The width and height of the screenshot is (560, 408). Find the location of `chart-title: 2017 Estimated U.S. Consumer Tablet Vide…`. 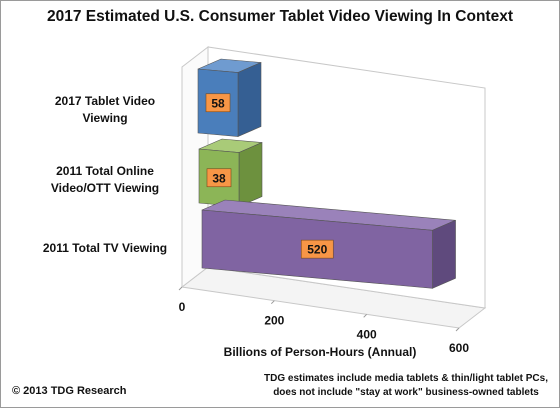

chart-title: 2017 Estimated U.S. Consumer Tablet Vide… is located at coordinates (280, 16).